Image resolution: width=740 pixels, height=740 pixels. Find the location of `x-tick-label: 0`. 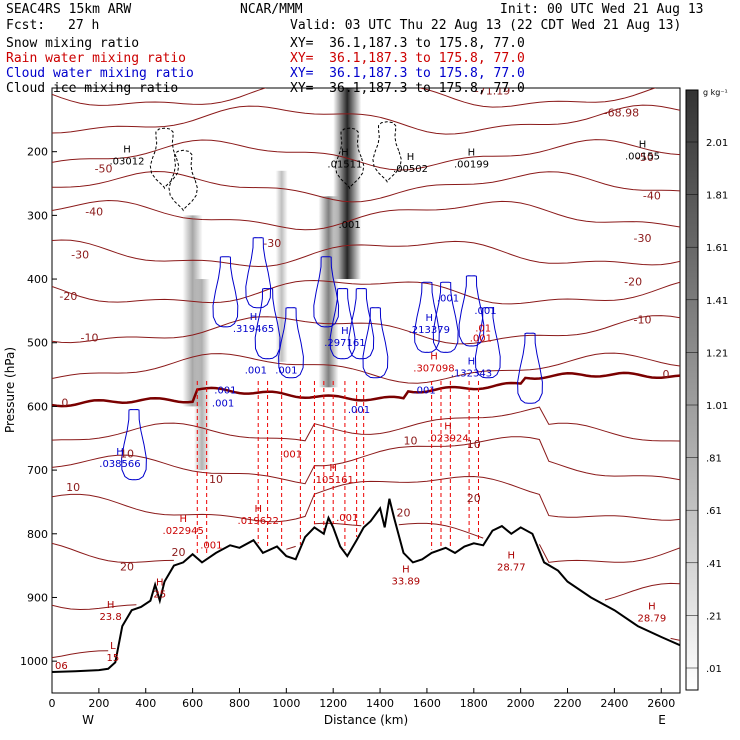

x-tick-label: 0 is located at coordinates (52, 703).